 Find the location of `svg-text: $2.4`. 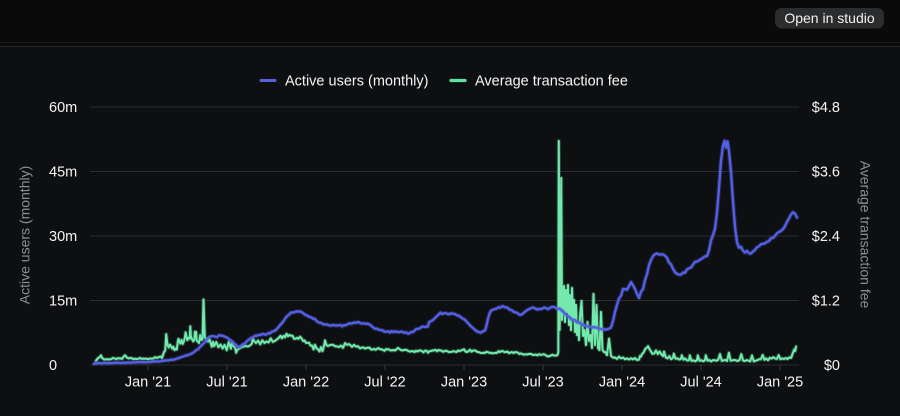

svg-text: $2.4 is located at coordinates (826, 237).